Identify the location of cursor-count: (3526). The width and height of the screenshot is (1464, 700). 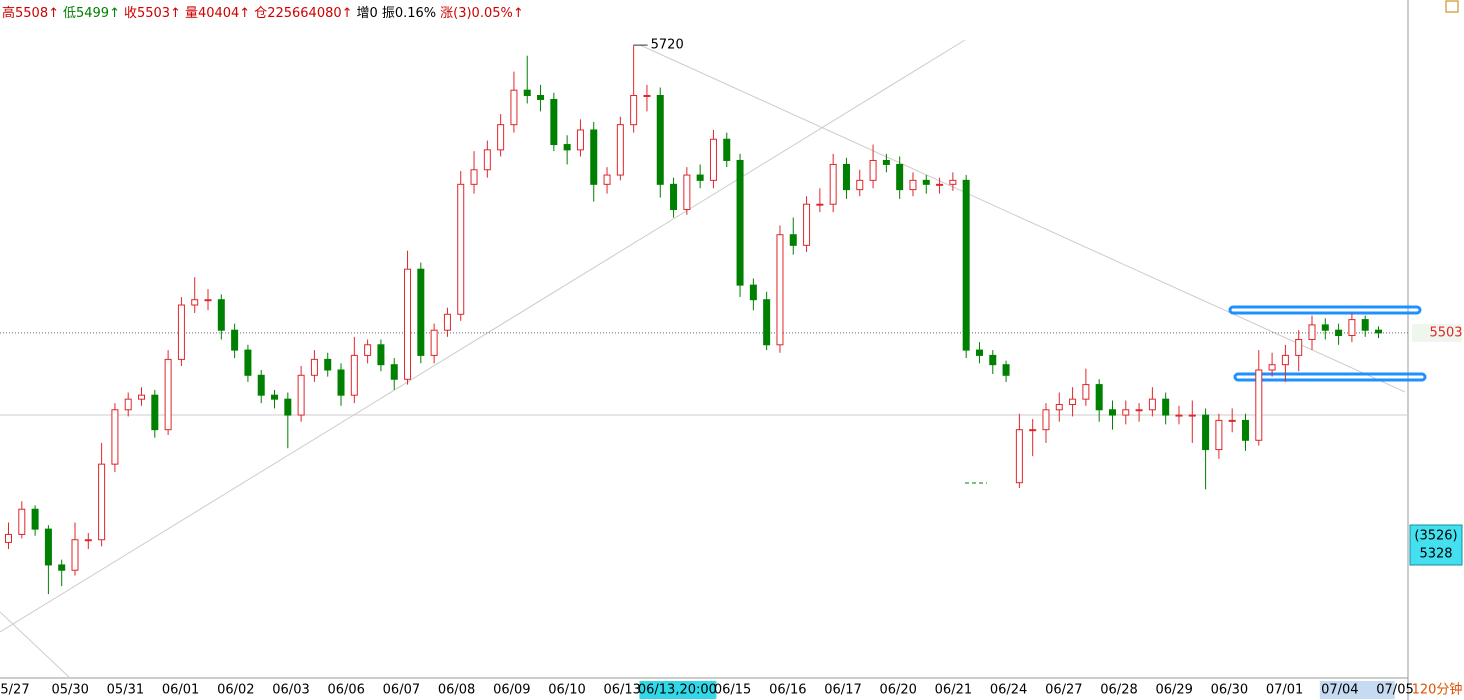
(1435, 536).